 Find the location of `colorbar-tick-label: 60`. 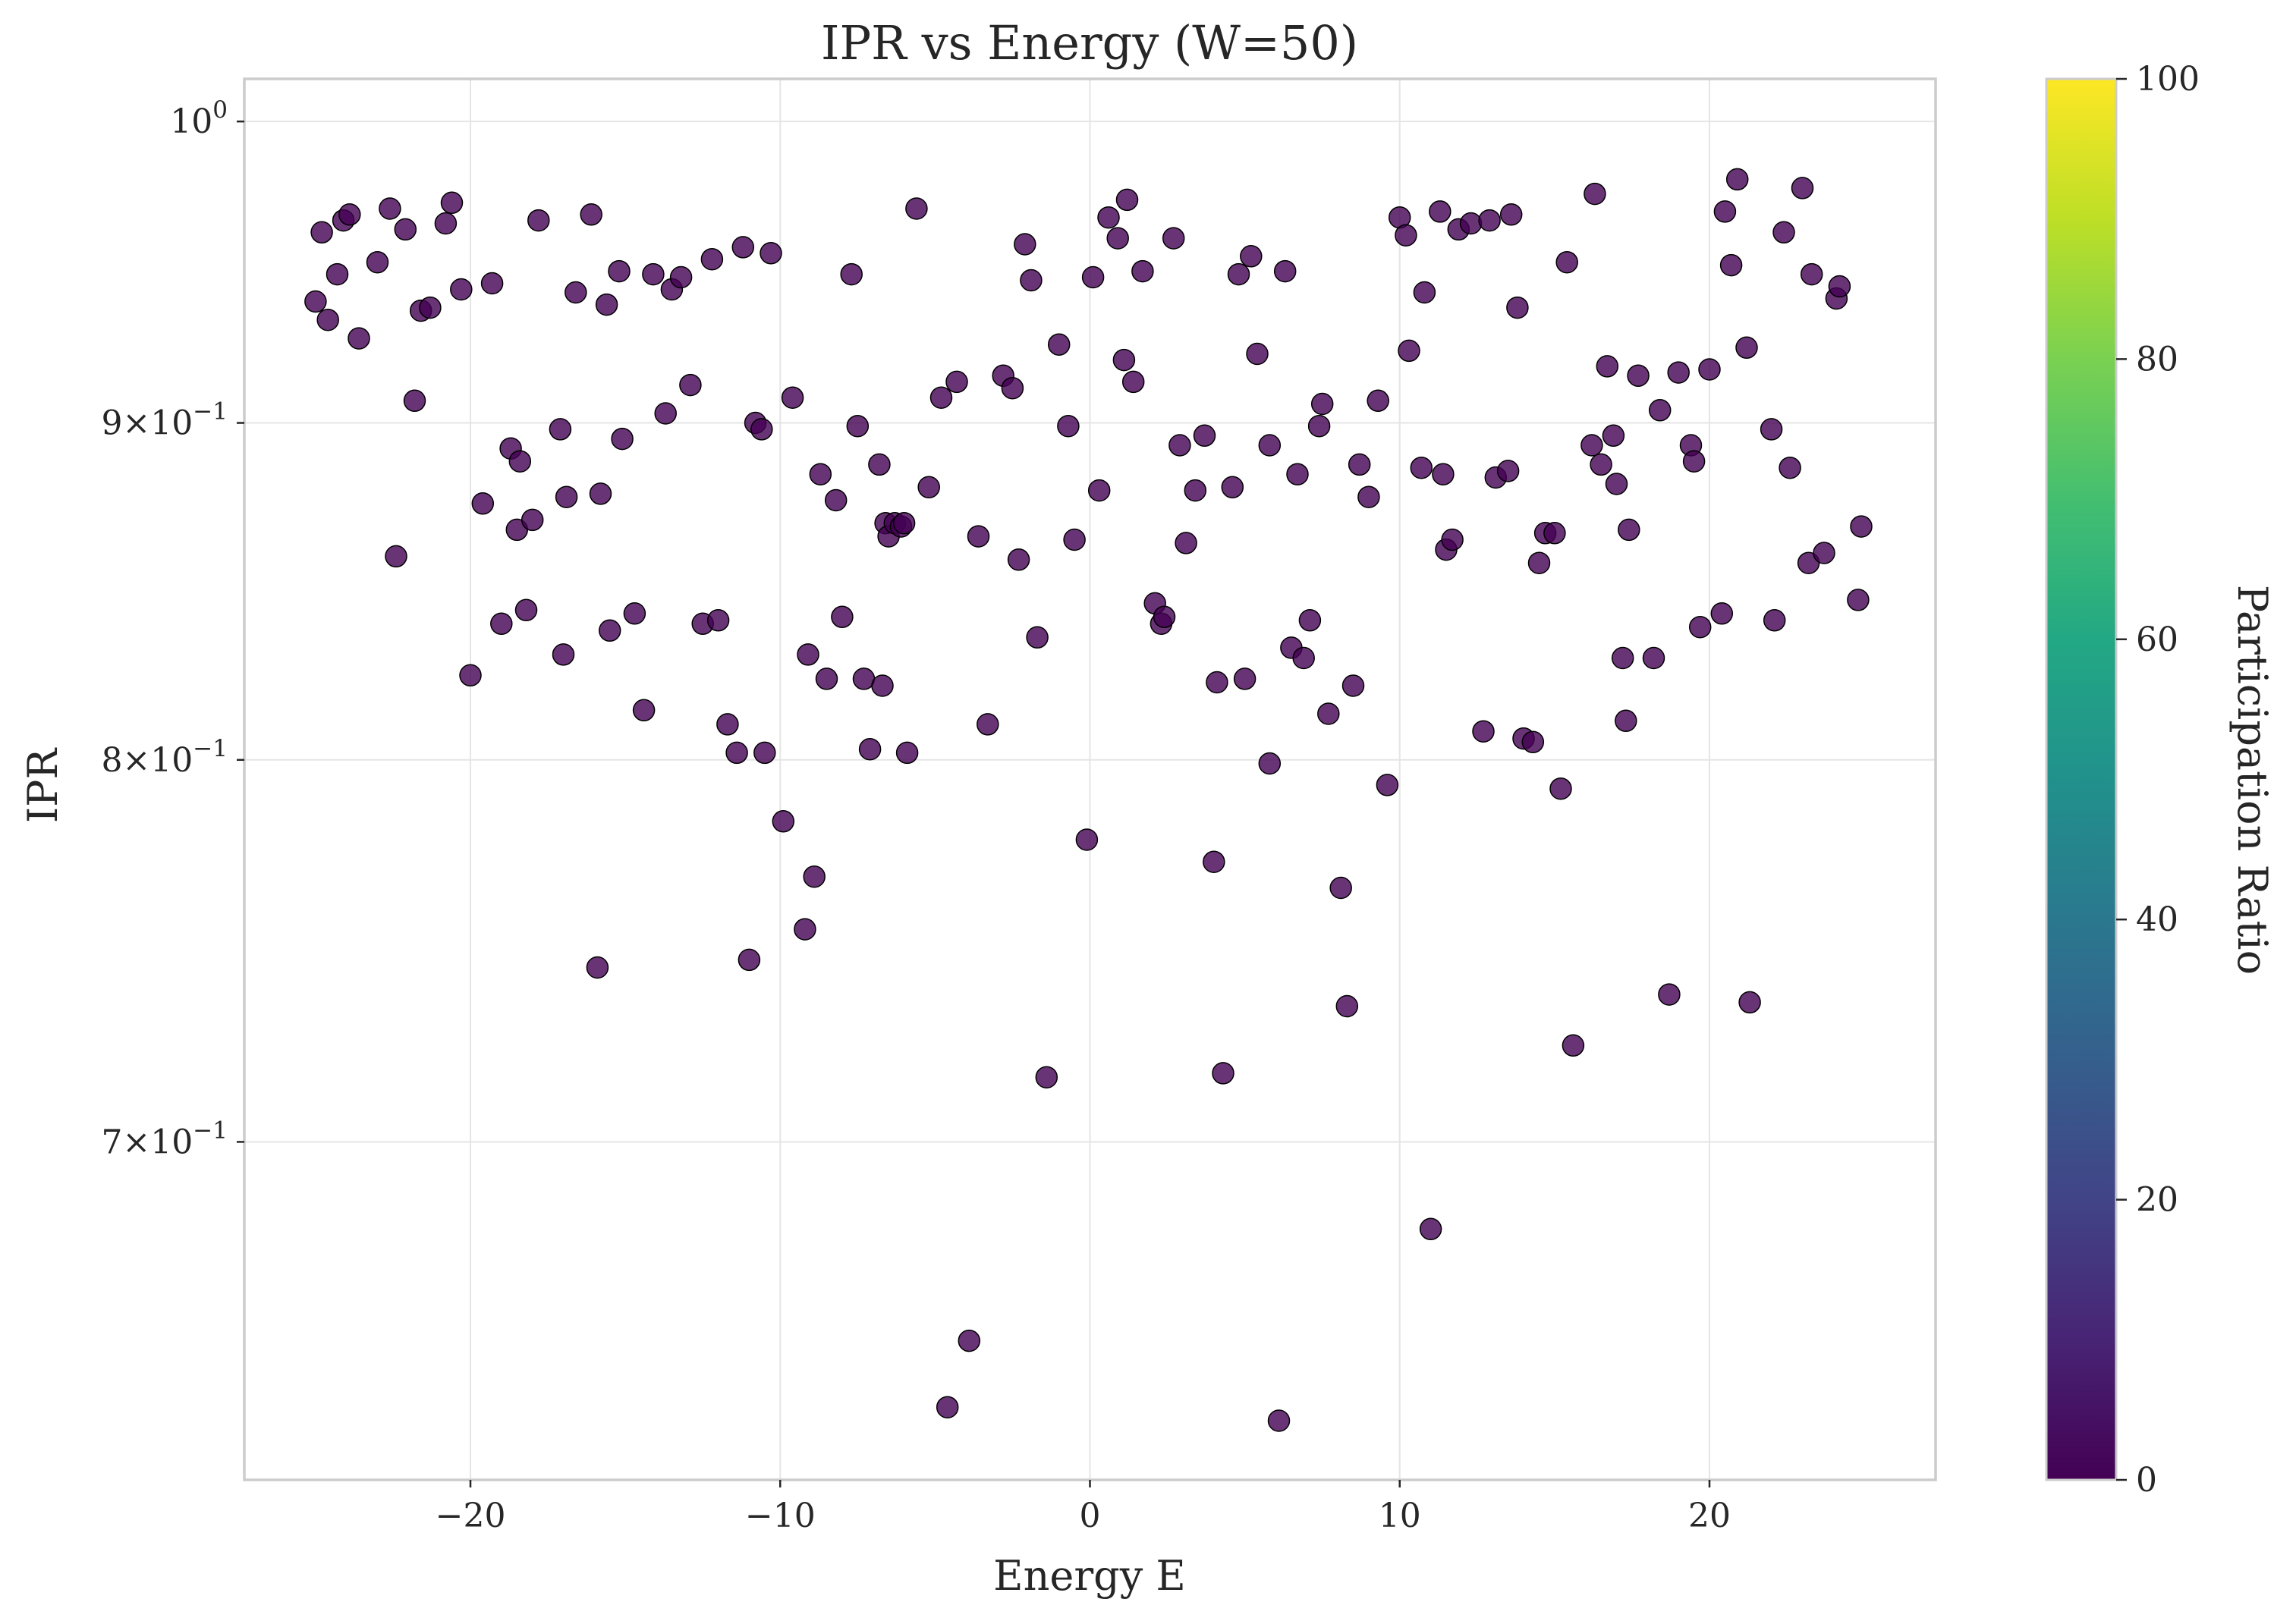

colorbar-tick-label: 60 is located at coordinates (2157, 639).